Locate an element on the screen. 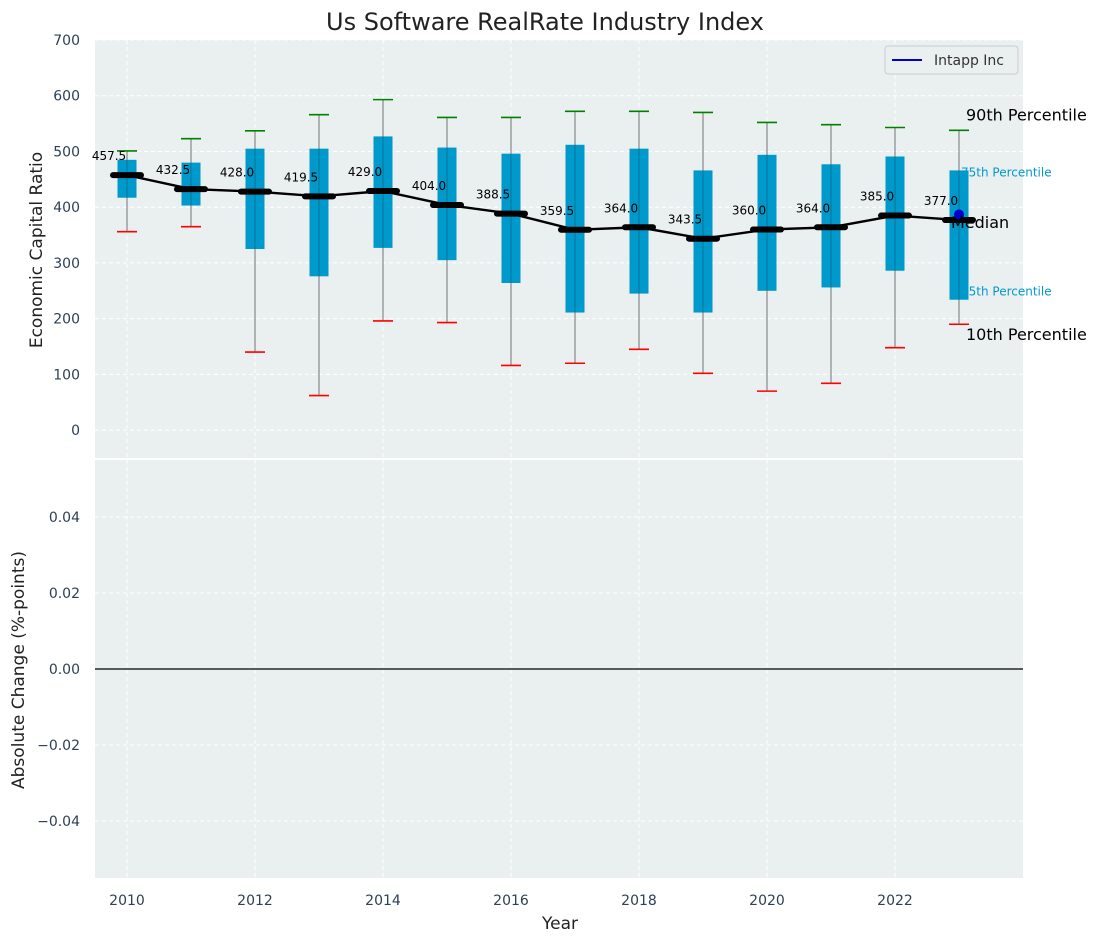  x-tick-label: 2010 is located at coordinates (127, 901).